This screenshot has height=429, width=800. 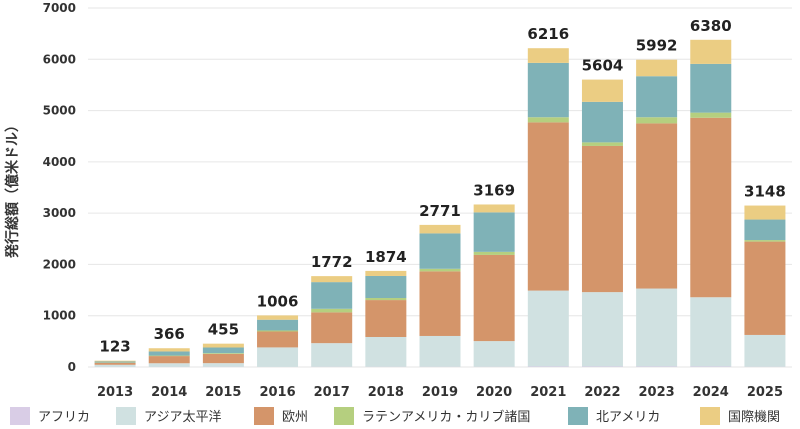 I want to click on total-label: 1874, so click(x=386, y=257).